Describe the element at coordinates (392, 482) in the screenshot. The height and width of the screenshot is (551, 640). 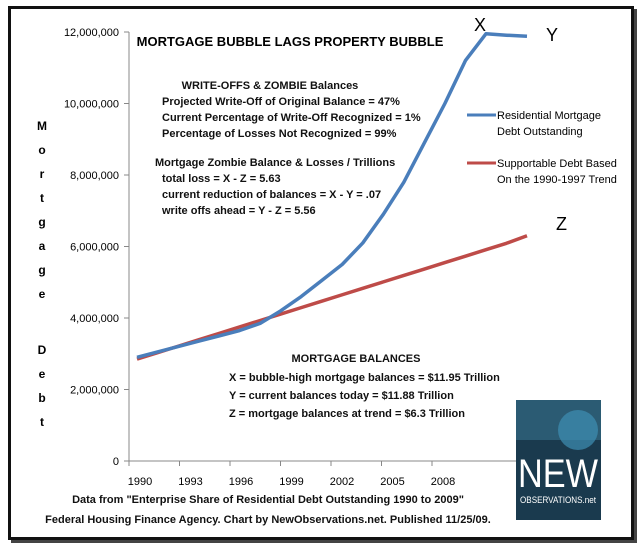
I see `x-tick-label: 2005` at that location.